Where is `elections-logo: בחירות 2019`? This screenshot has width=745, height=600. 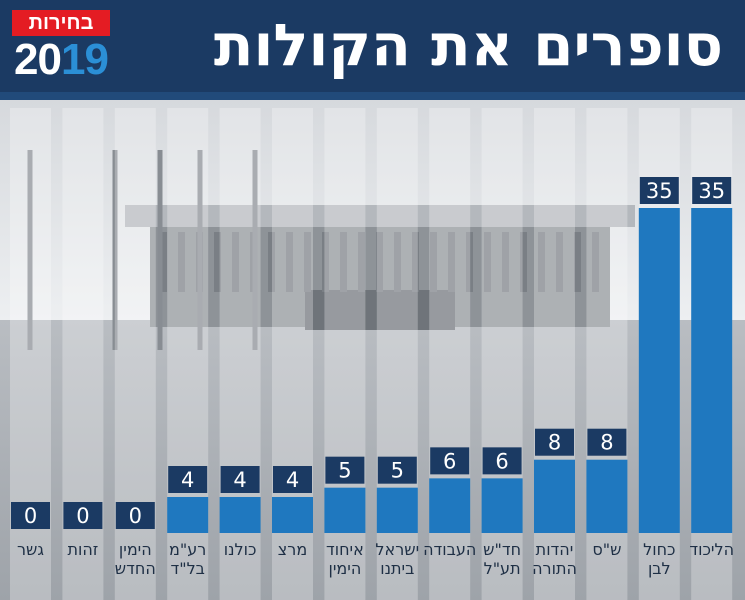 elections-logo: בחירות 2019 is located at coordinates (61, 47).